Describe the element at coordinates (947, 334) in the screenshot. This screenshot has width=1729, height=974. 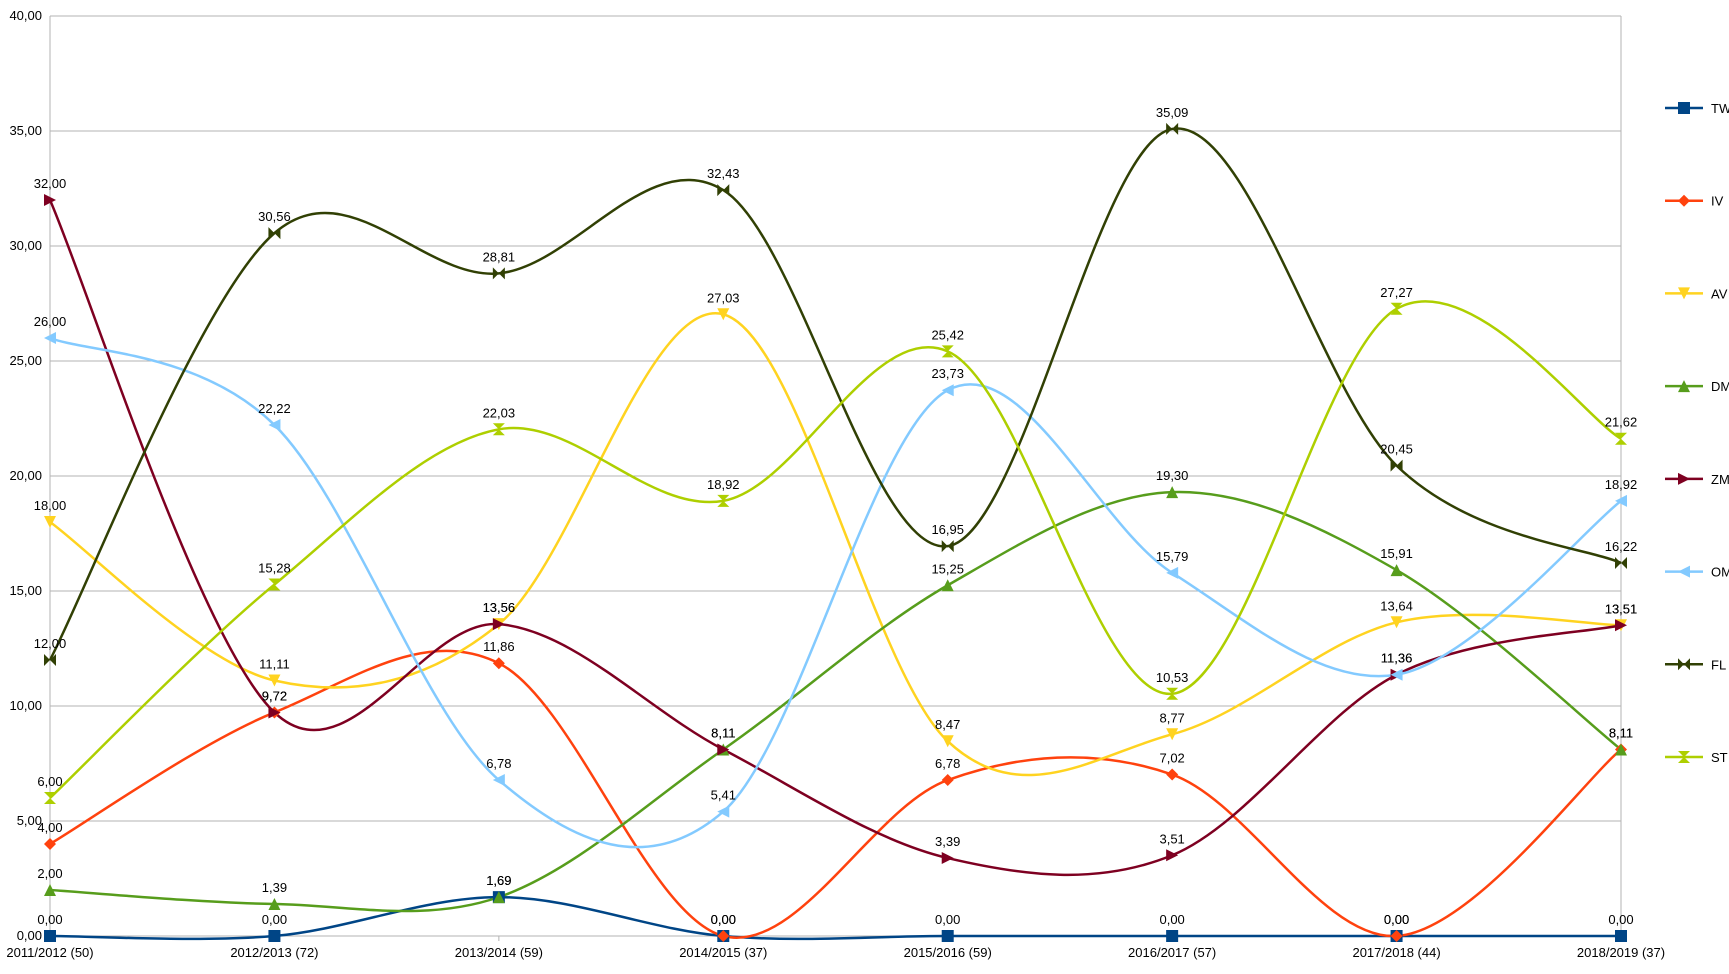
I see `data-label-st: 25,42` at that location.